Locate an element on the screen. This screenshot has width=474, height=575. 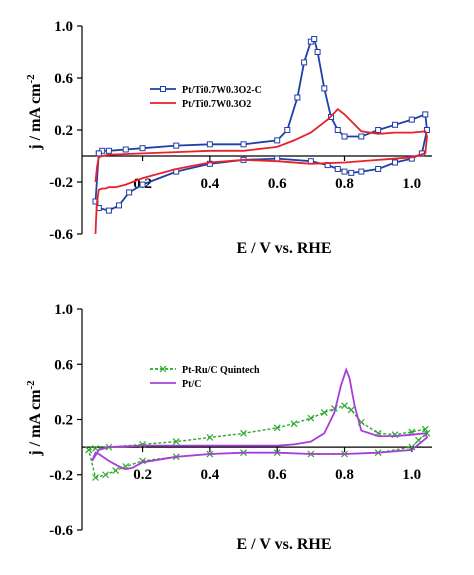
y-axis-title-top: j / mA cm-2 is located at coordinates (34, 112).